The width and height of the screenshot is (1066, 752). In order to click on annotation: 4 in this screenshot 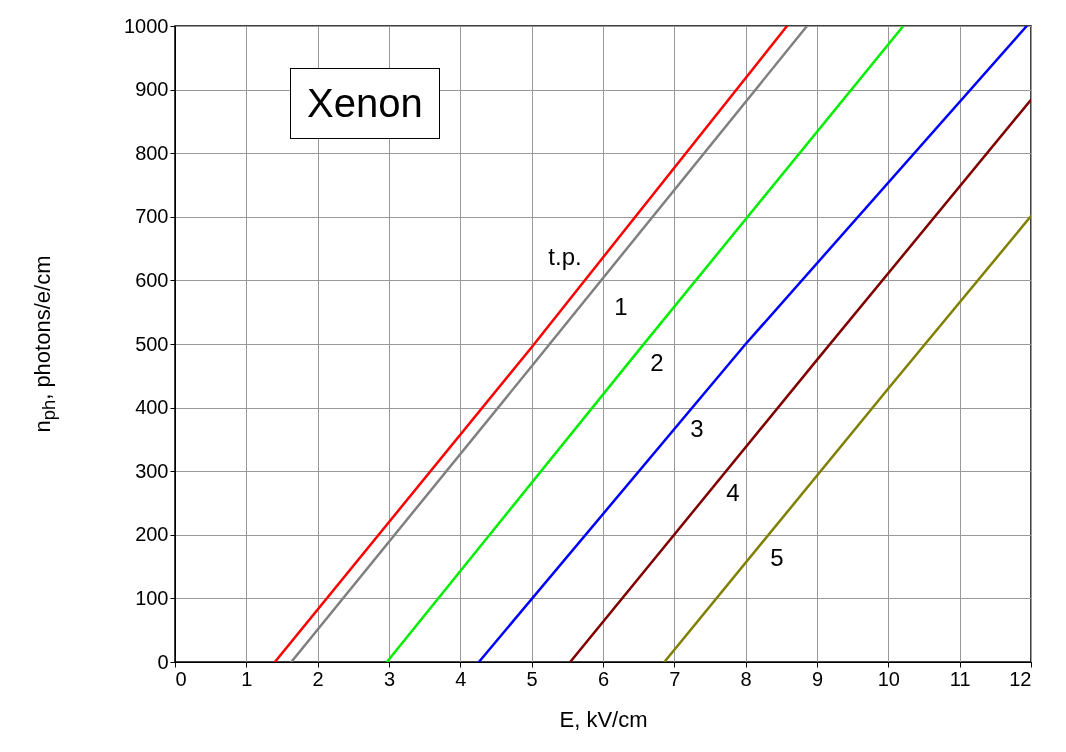, I will do `click(733, 493)`.